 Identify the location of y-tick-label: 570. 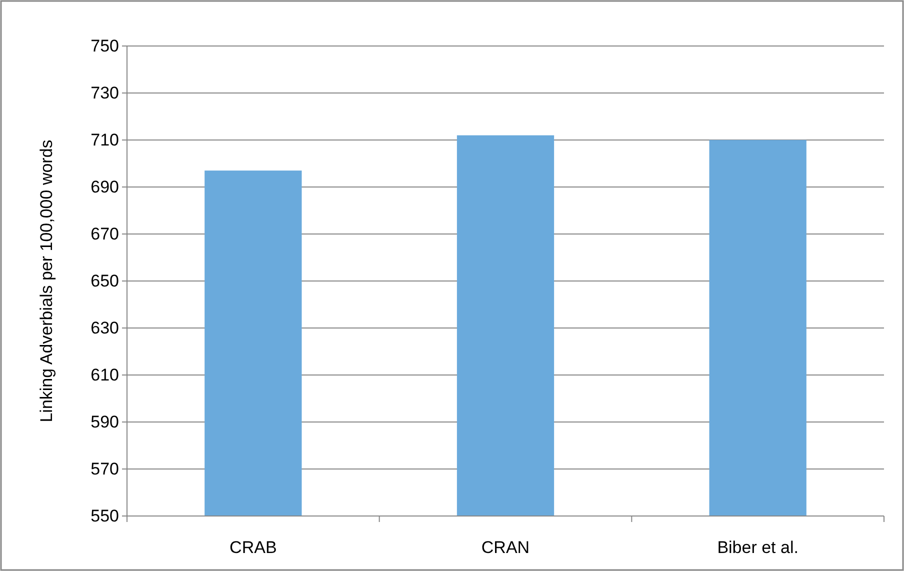
(104, 468).